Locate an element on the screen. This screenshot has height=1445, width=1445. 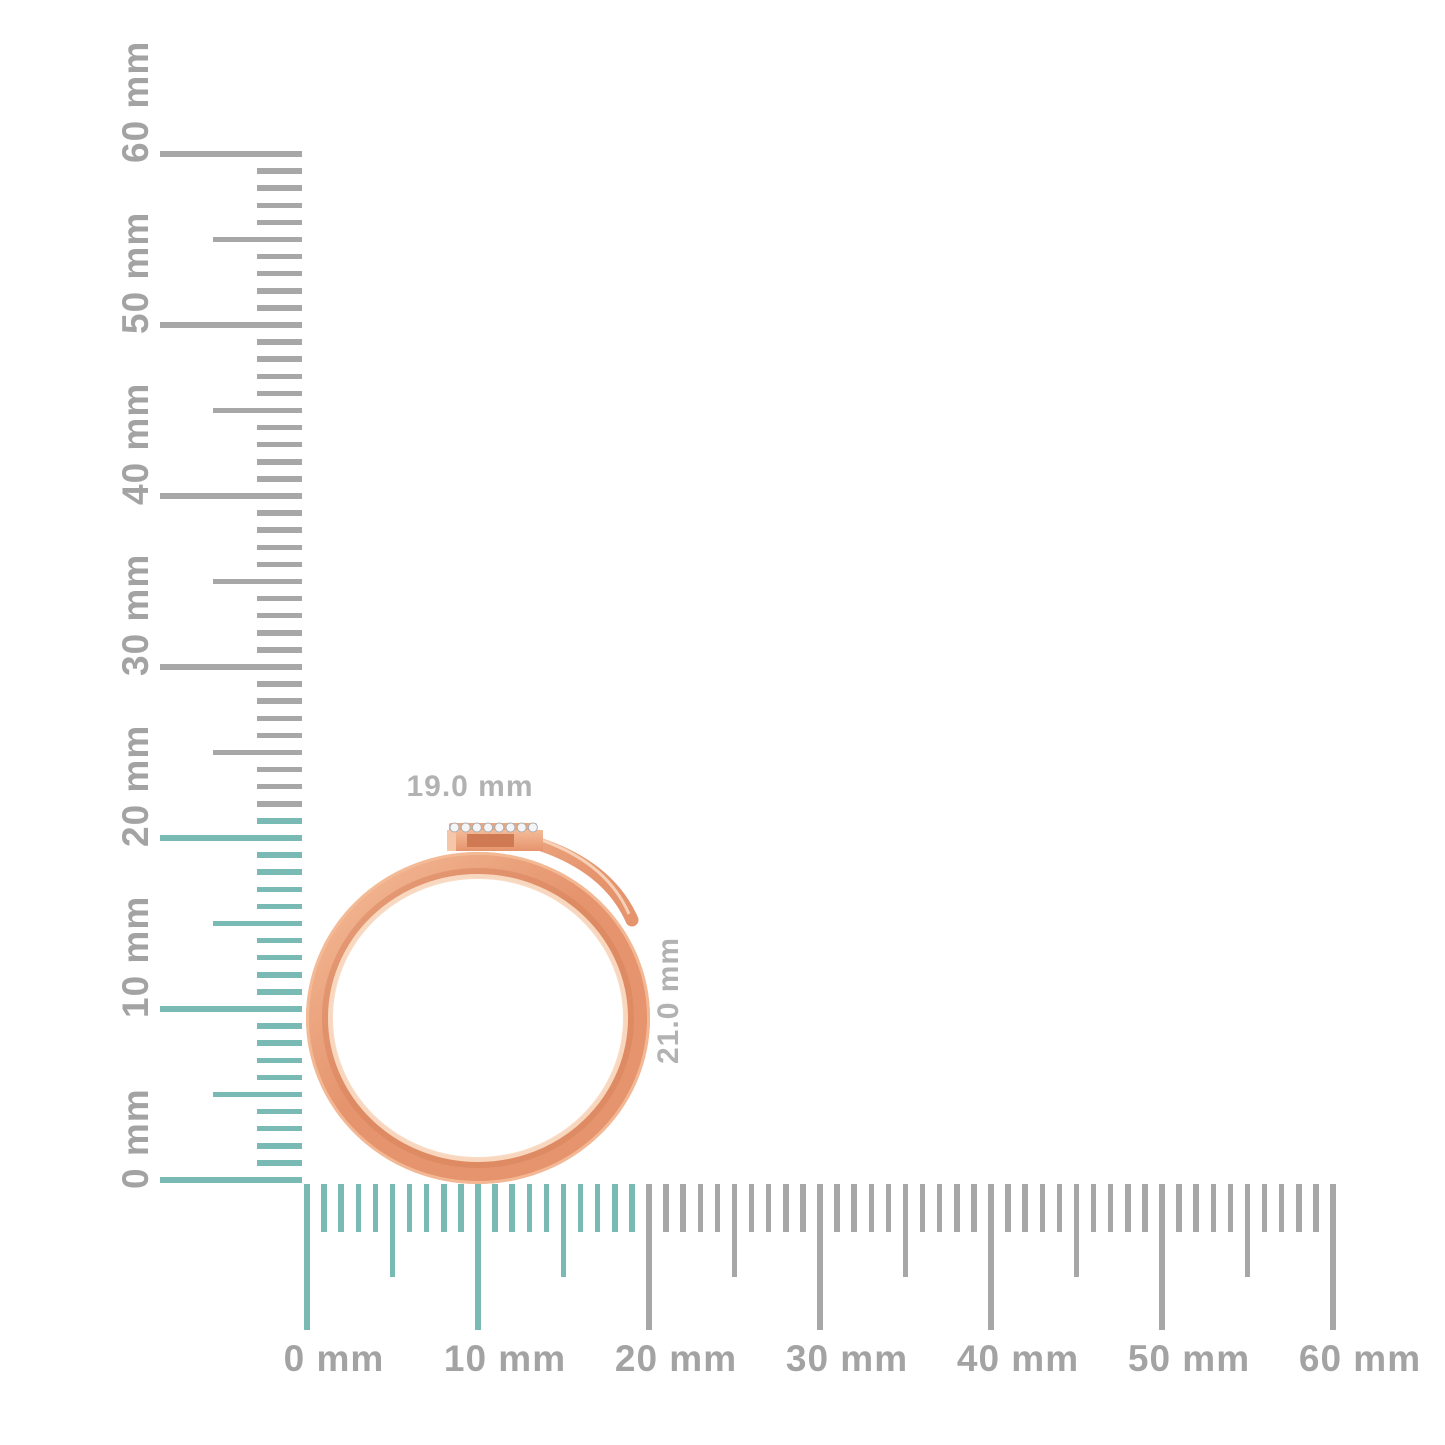
h-ruler-tick-54mm is located at coordinates (1230, 1208).